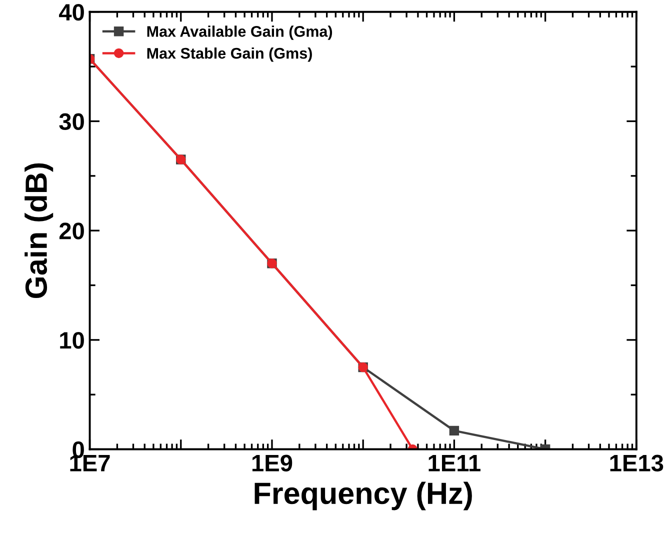 The image size is (665, 540). What do you see at coordinates (71, 121) in the screenshot?
I see `y-tick-label: 30` at bounding box center [71, 121].